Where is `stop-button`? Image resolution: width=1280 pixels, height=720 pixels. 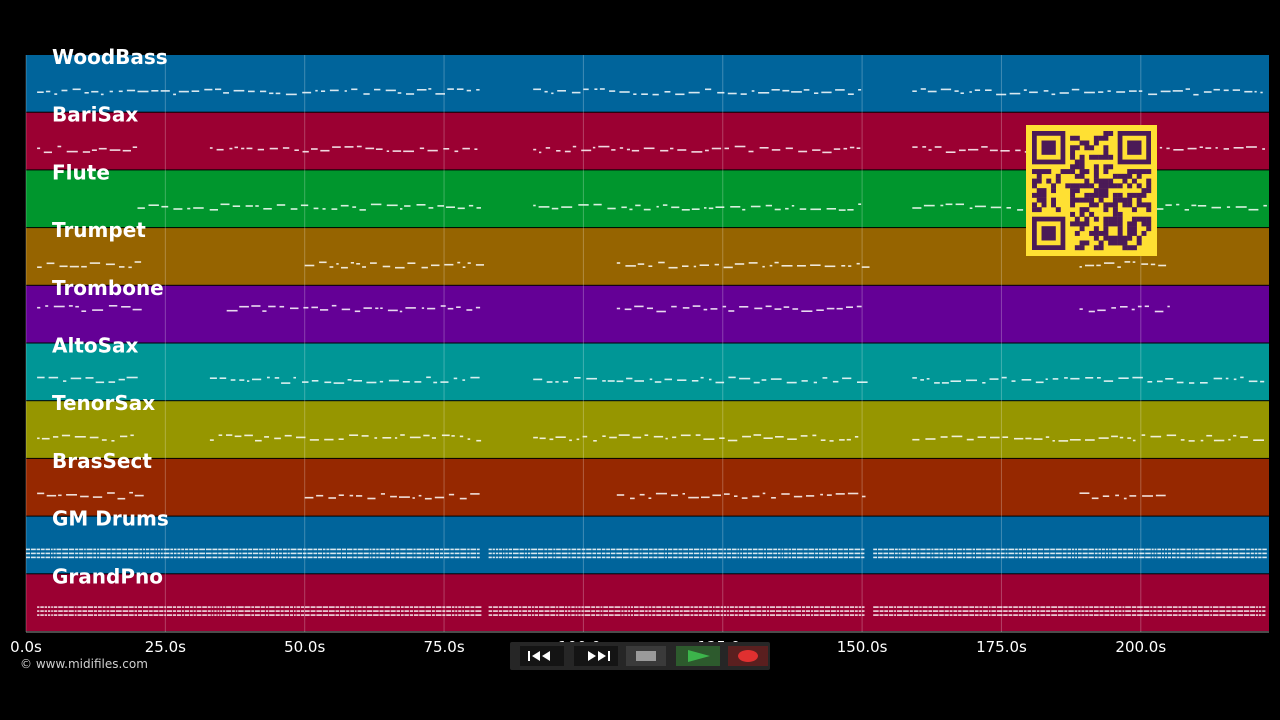
stop-button is located at coordinates (646, 656).